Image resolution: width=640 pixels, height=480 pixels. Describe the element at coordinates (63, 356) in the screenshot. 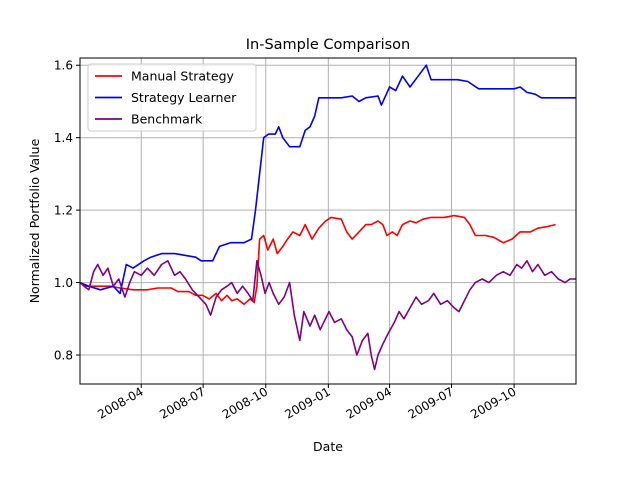

I see `y-tick-label: 0.8` at that location.